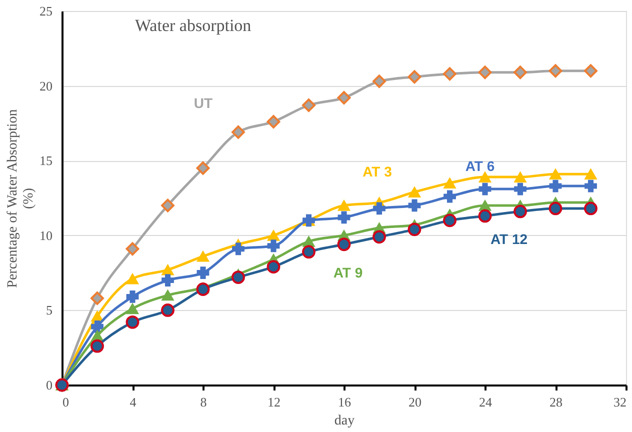 The height and width of the screenshot is (432, 632). I want to click on x-tick-label: 12, so click(274, 402).